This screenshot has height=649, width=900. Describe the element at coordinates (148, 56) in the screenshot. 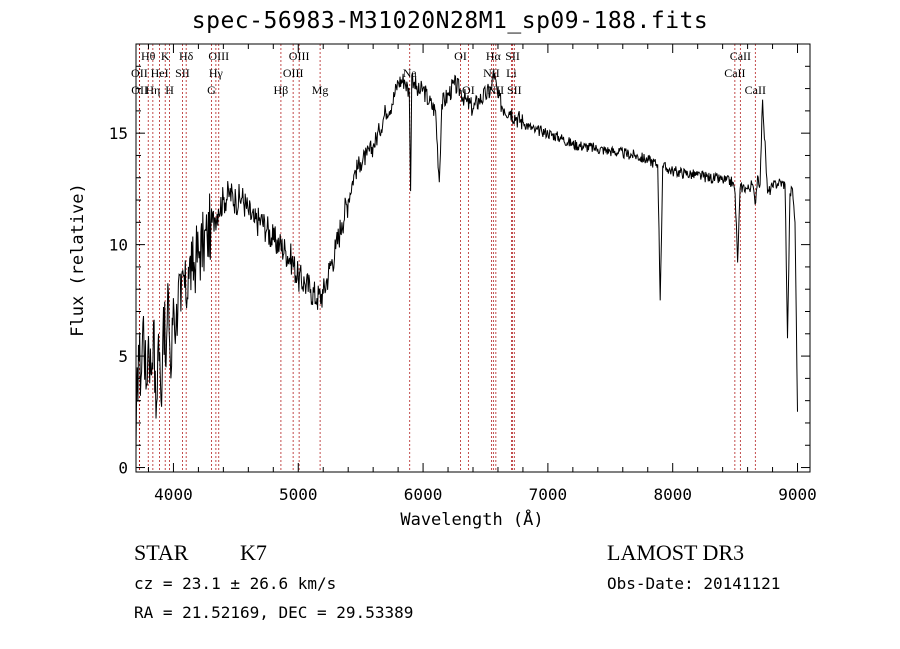

I see `marker-label-0: Hθ` at that location.